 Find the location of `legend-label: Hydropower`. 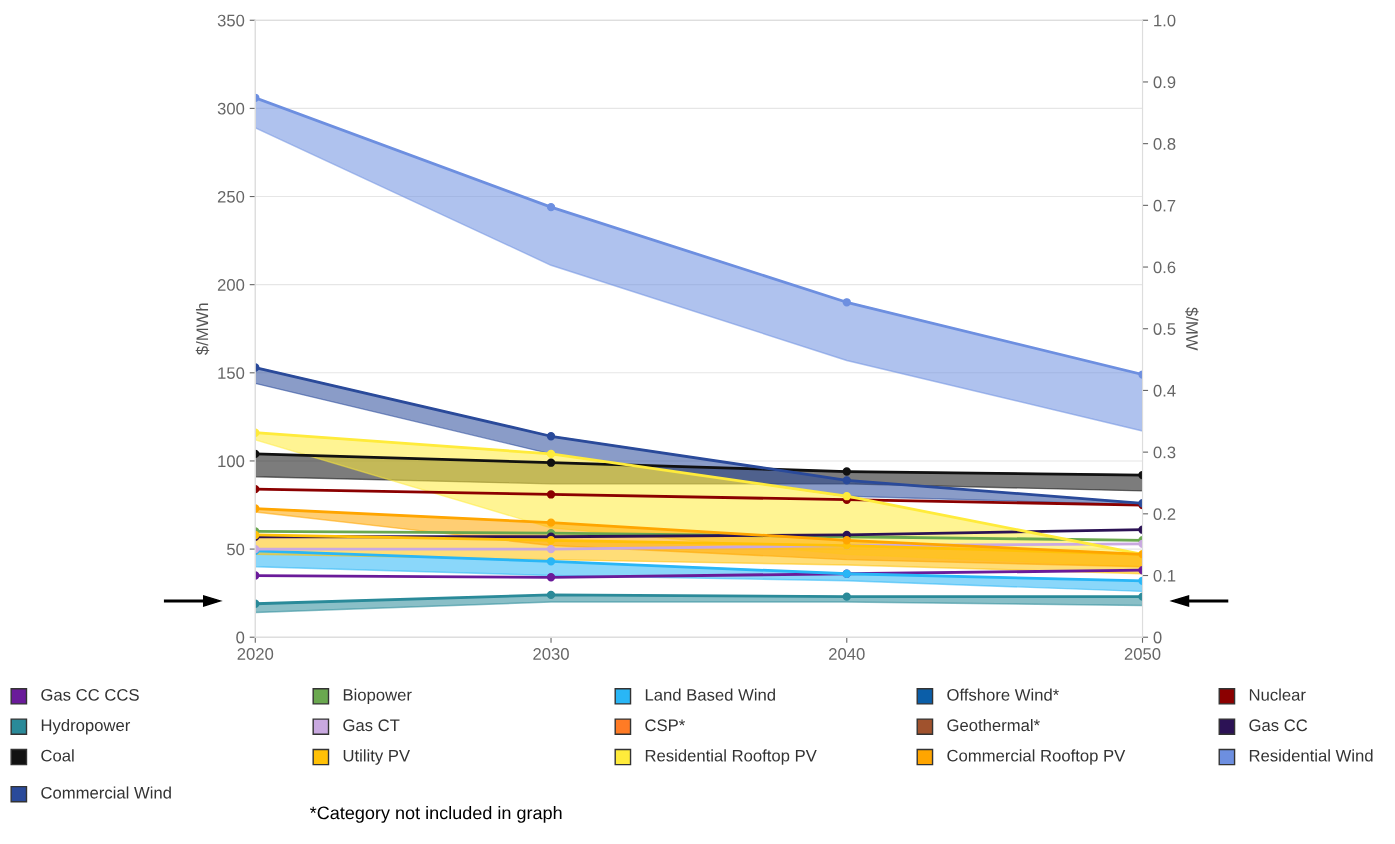

legend-label: Hydropower is located at coordinates (86, 726).